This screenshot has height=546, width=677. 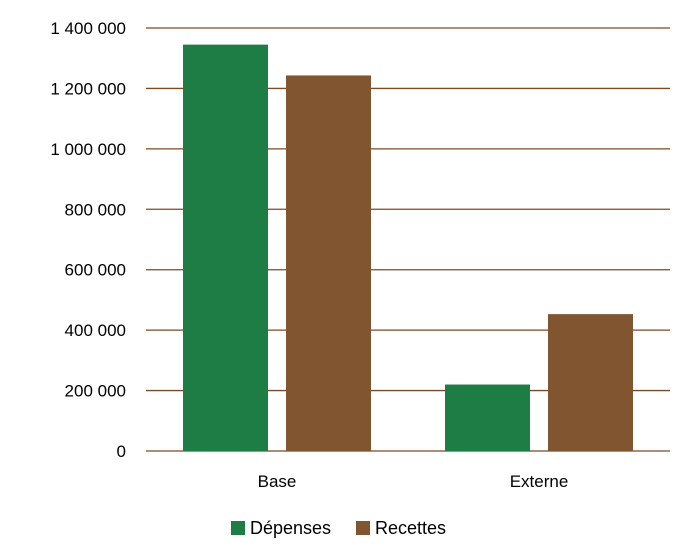 What do you see at coordinates (95, 330) in the screenshot?
I see `y-tick-label: 400 000` at bounding box center [95, 330].